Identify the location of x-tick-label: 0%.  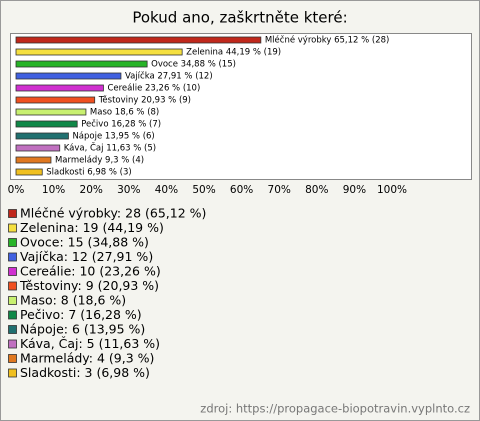
(16, 190).